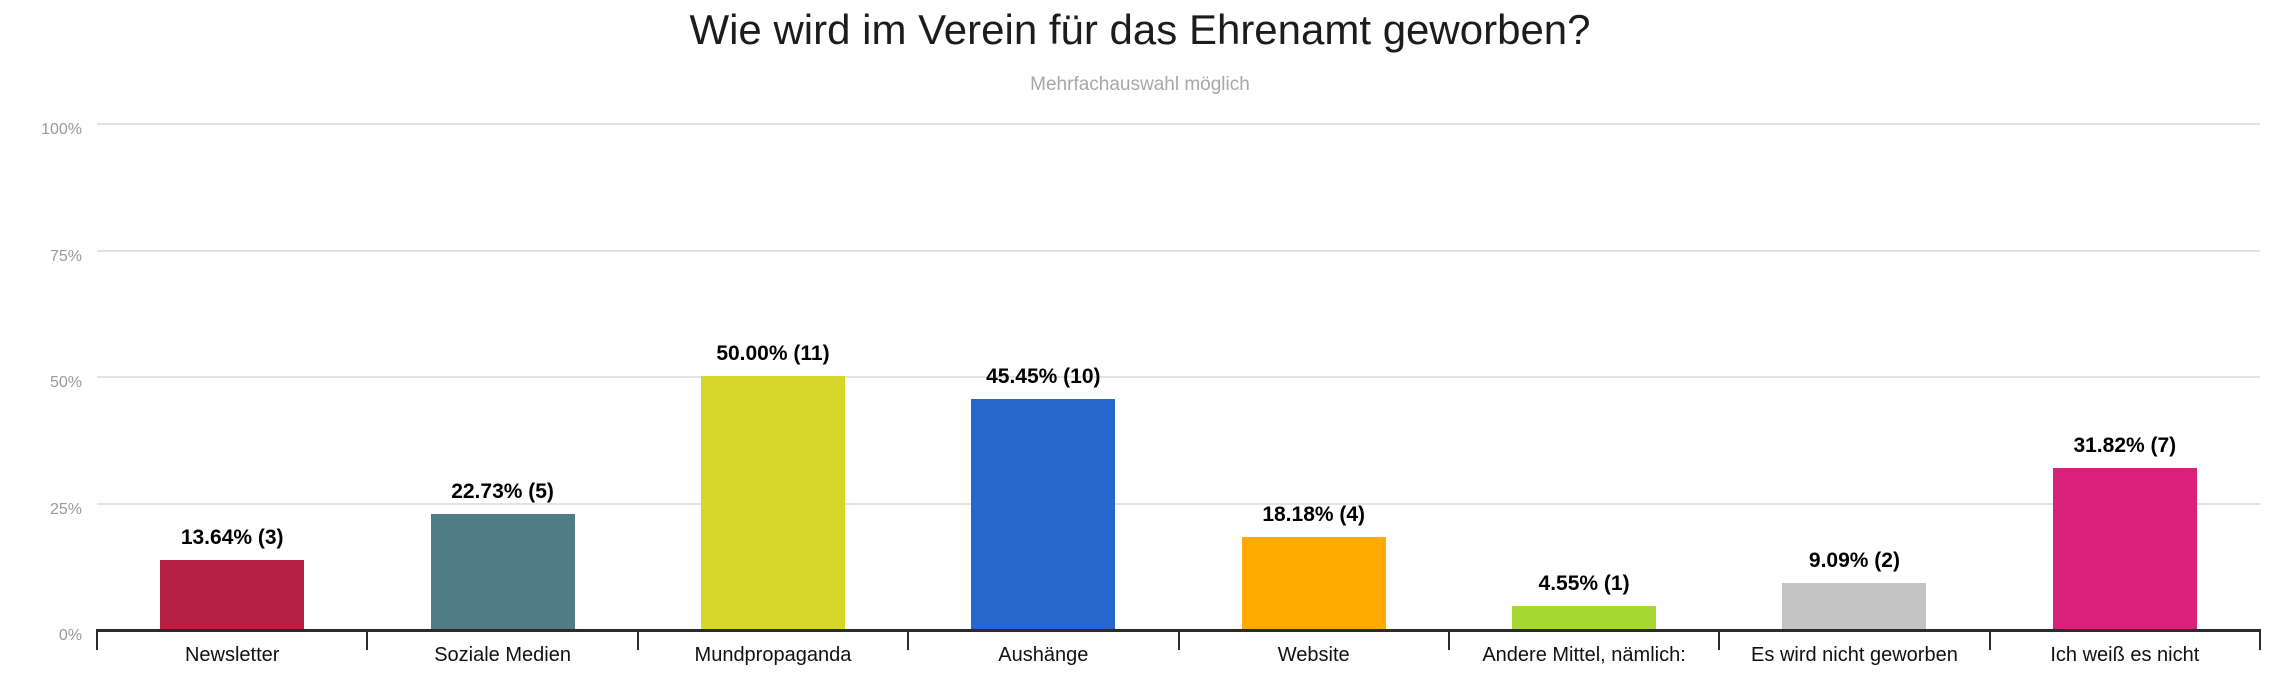 Image resolution: width=2280 pixels, height=700 pixels. Describe the element at coordinates (1314, 515) in the screenshot. I see `bar-value-label: 18.18% (4)` at that location.